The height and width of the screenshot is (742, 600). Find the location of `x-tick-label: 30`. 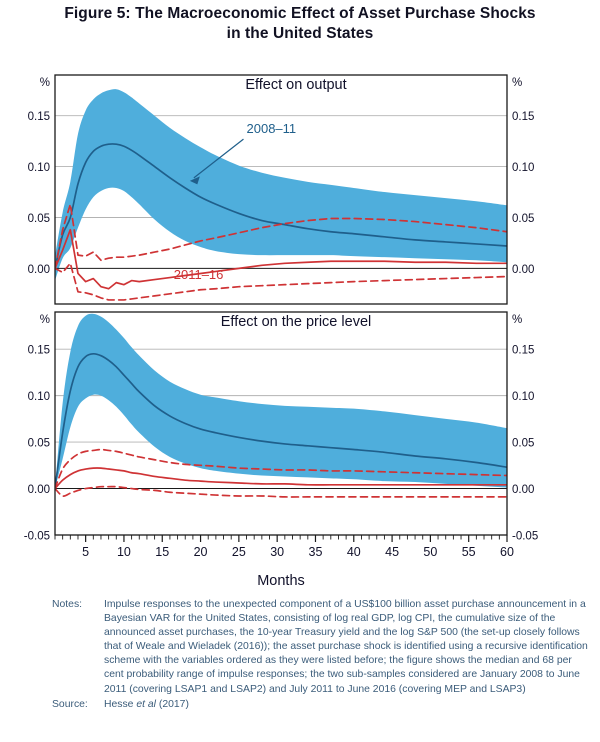

x-tick-label: 30 is located at coordinates (277, 552).